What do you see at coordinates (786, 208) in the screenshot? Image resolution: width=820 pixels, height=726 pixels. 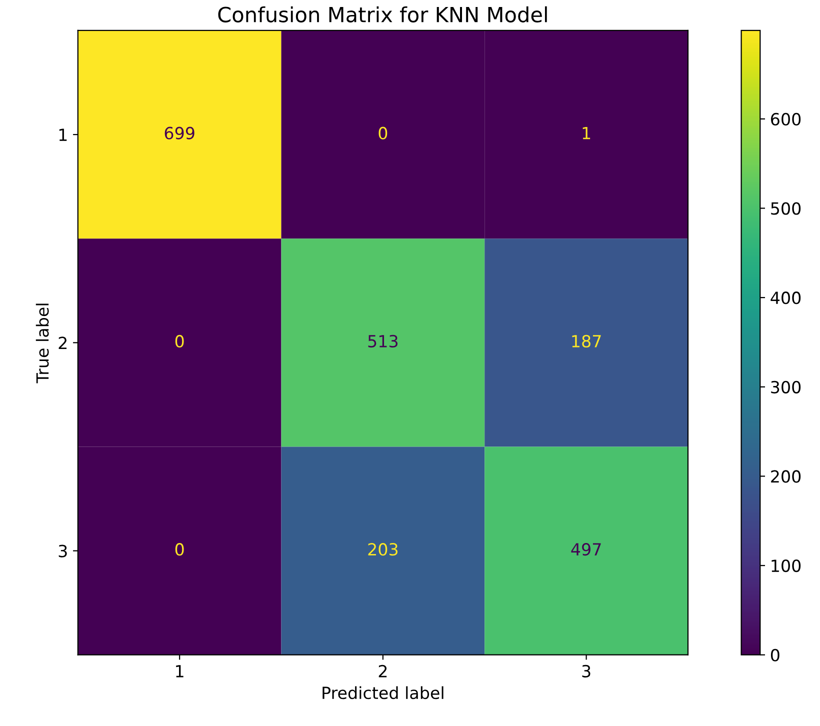 I see `color-bar-label: 500` at bounding box center [786, 208].